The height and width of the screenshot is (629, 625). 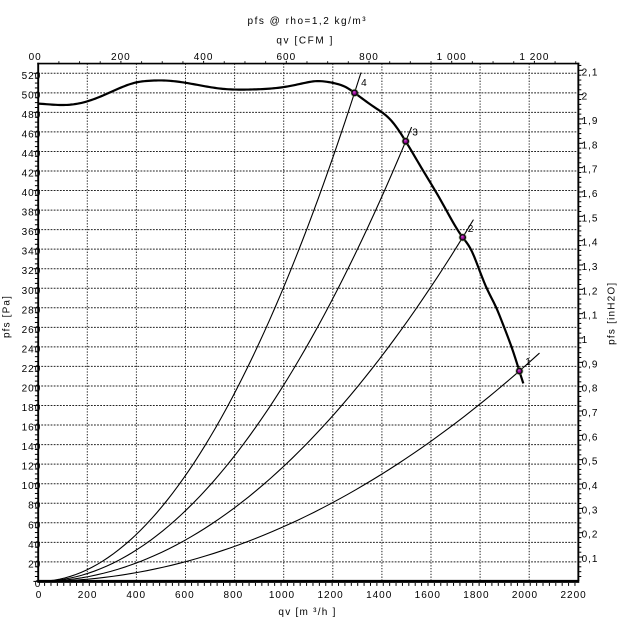 I want to click on svg-text: 0,7, so click(x=590, y=413).